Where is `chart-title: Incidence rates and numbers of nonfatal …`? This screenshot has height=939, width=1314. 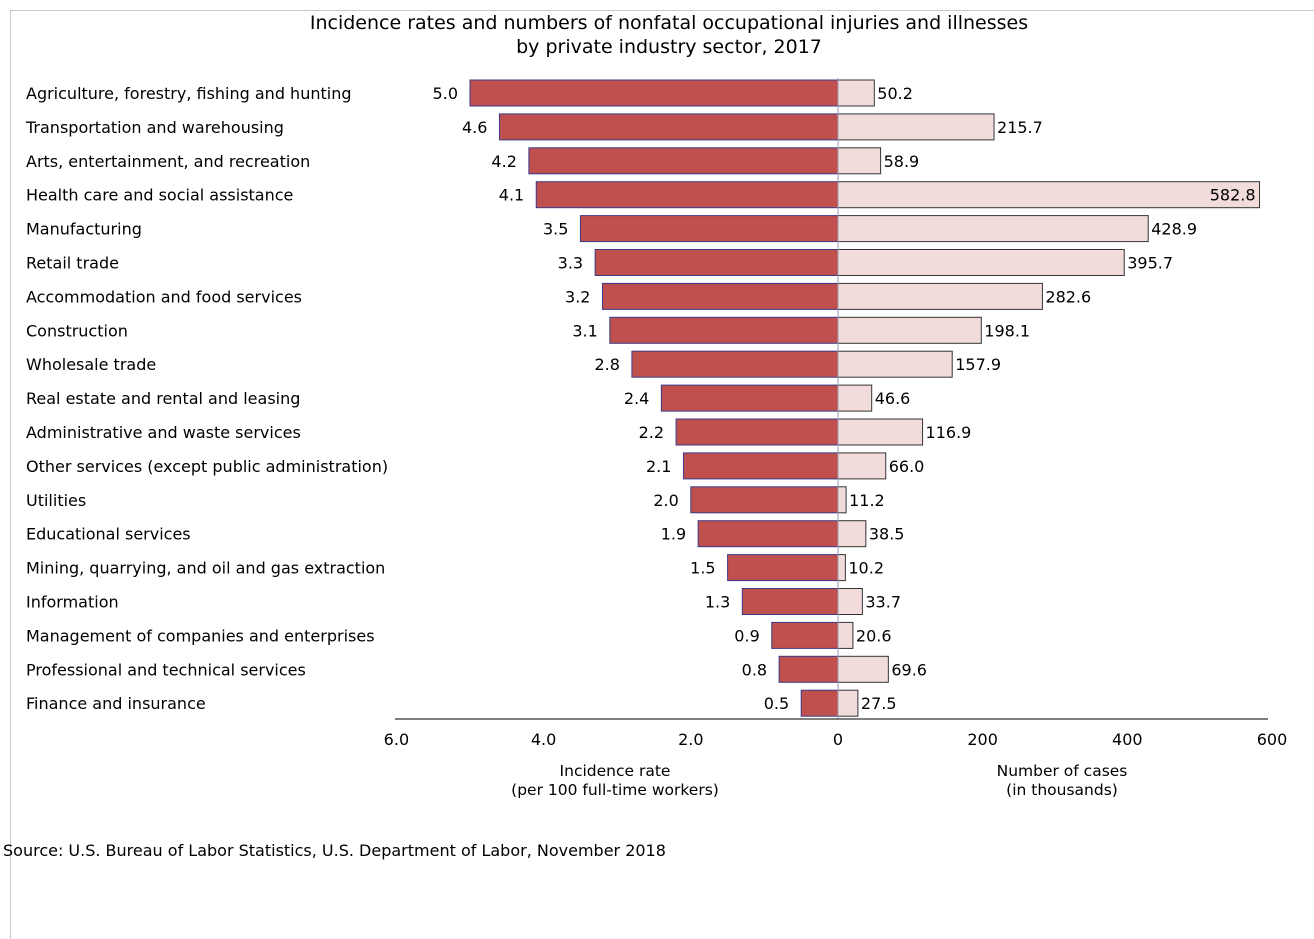 chart-title: Incidence rates and numbers of nonfatal … is located at coordinates (669, 23).